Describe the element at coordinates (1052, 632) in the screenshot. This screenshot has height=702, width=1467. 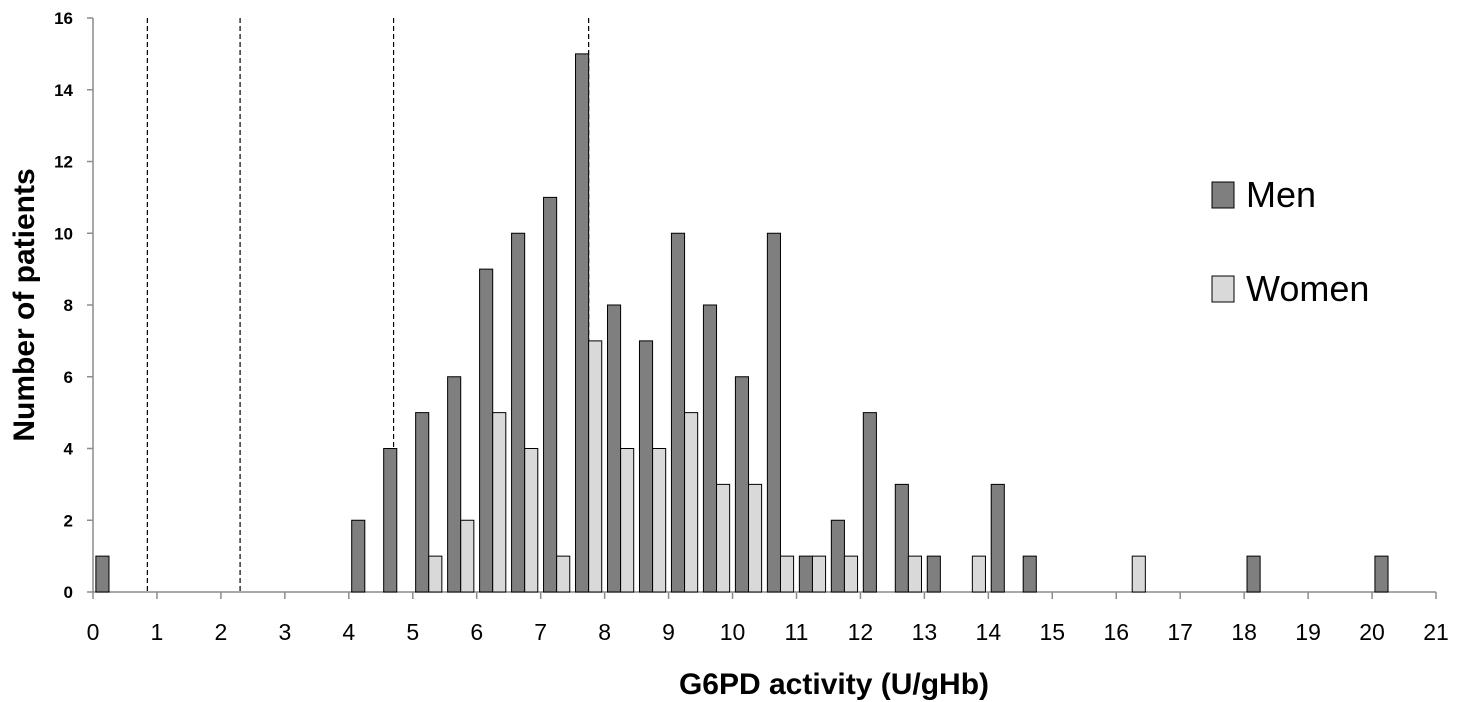
I see `x-tick-label: 15` at that location.